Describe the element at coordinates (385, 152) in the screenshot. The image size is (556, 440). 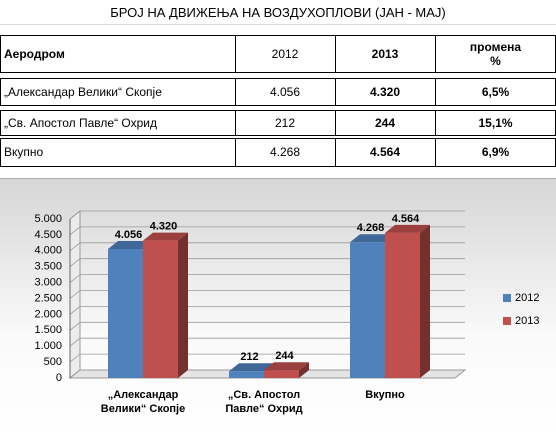
I see `table-cell: 4.564` at that location.